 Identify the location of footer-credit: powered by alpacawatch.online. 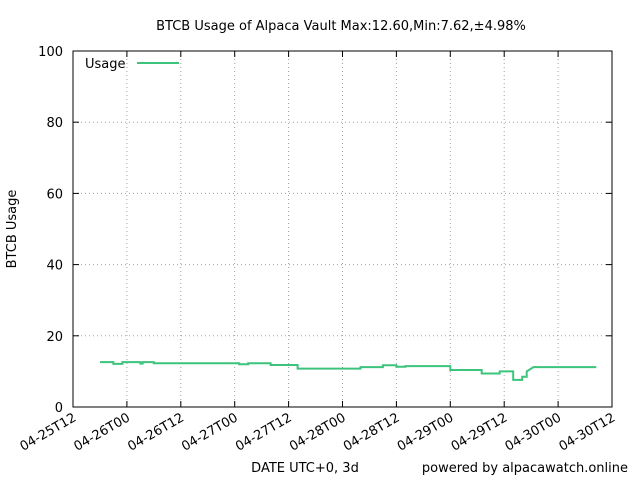
(525, 468).